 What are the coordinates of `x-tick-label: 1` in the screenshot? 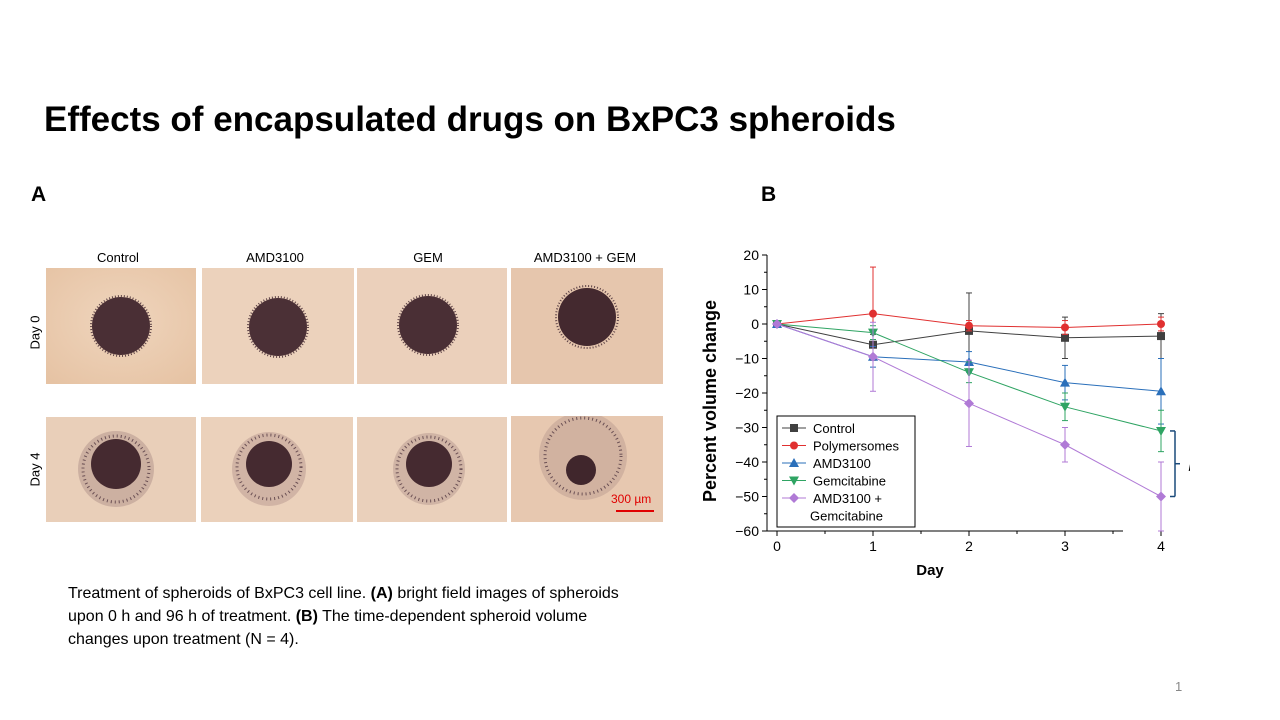 It's located at (873, 546).